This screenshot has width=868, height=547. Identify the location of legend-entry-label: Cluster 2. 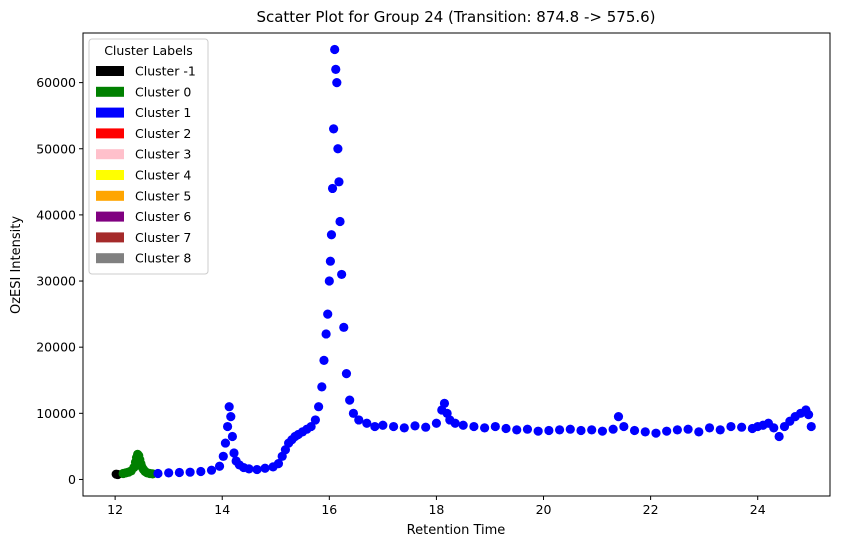
(163, 133).